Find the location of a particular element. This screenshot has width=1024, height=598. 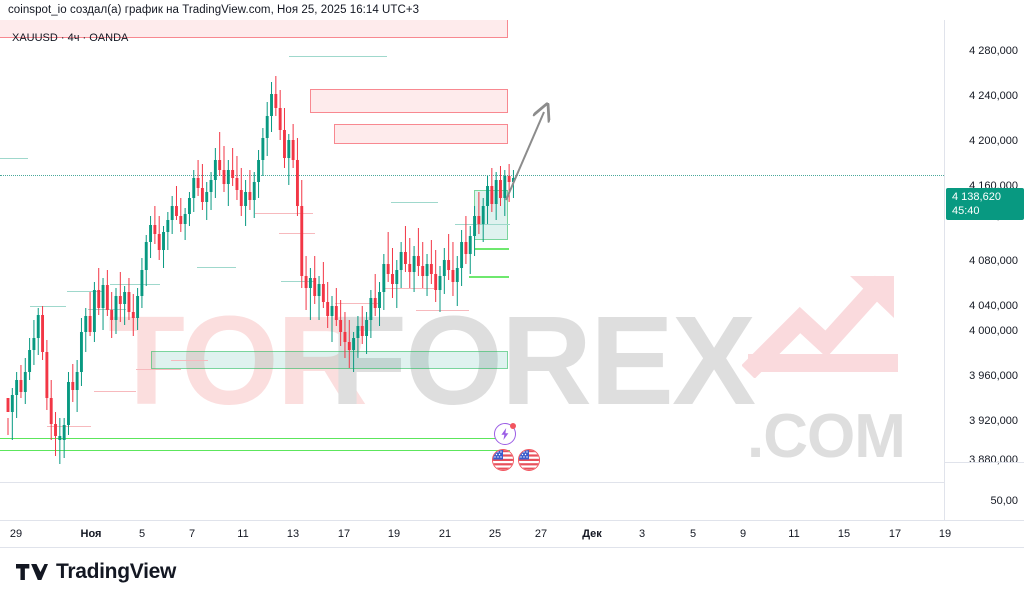

countdown-timer: 45:40 is located at coordinates (966, 211).